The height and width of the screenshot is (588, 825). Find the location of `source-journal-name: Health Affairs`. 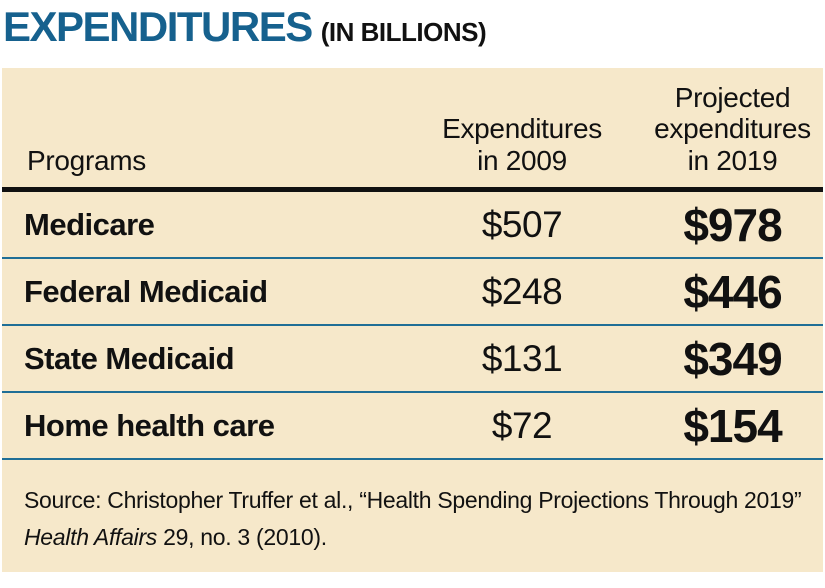

source-journal-name: Health Affairs is located at coordinates (91, 536).